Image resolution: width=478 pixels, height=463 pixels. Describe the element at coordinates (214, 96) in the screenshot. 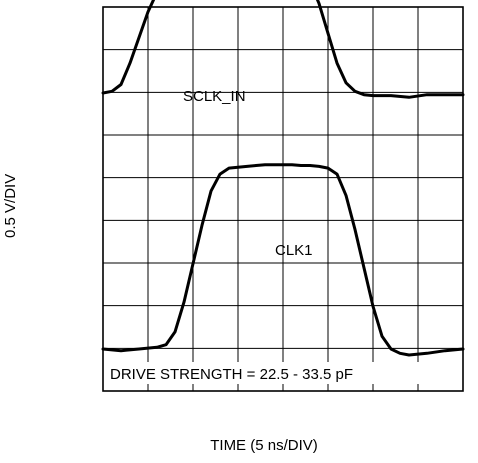

I see `trace-label-sclk-in: SCLK_IN` at that location.